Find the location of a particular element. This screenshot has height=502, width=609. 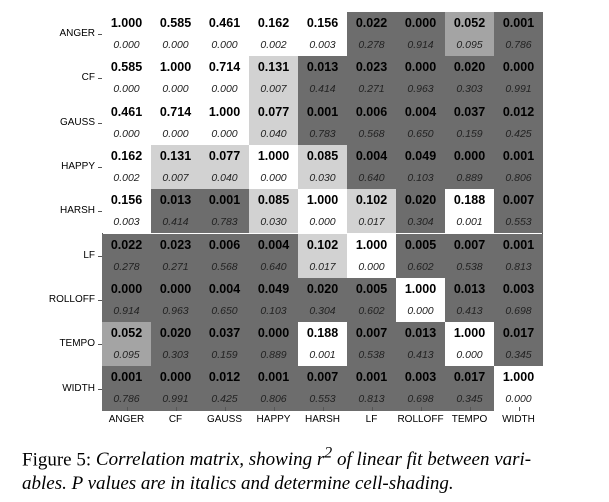

p-value: 0.813 is located at coordinates (371, 399).